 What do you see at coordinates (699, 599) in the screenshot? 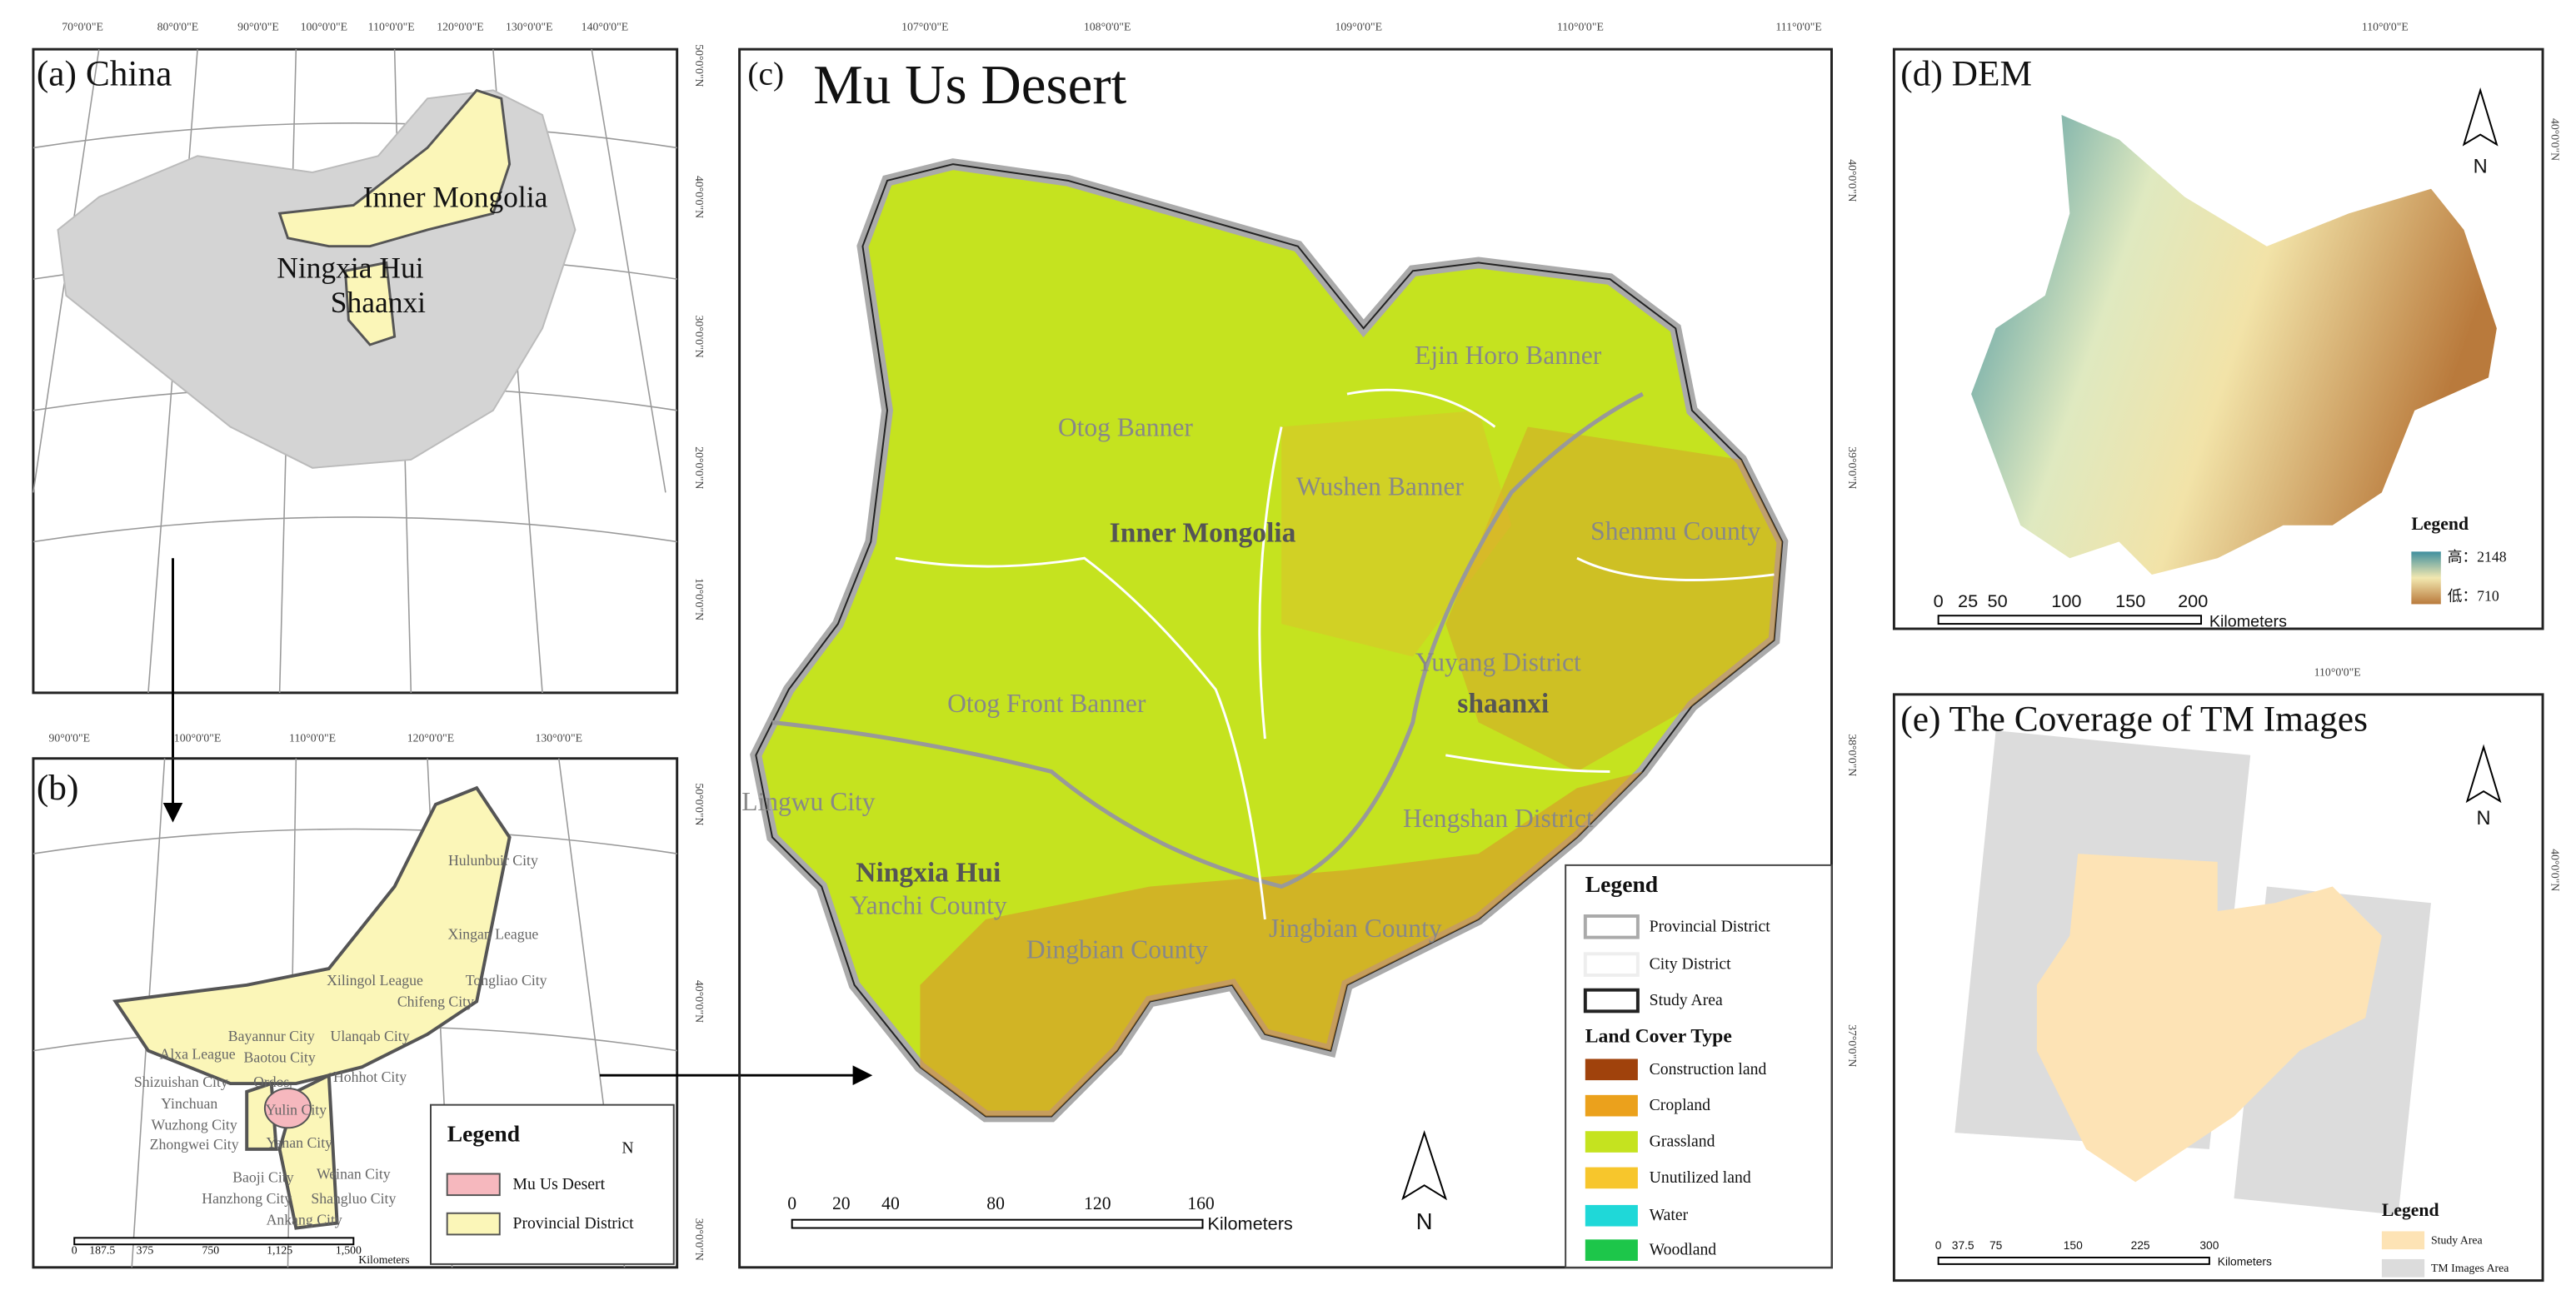
I see `lat-label: 10°0'0"N` at bounding box center [699, 599].